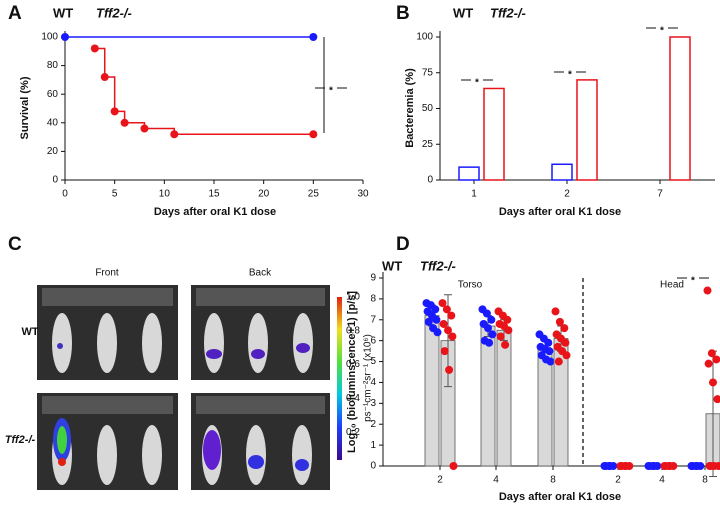 Image resolution: width=720 pixels, height=506 pixels. Describe the element at coordinates (373, 340) in the screenshot. I see `y-tick-label: 6` at that location.